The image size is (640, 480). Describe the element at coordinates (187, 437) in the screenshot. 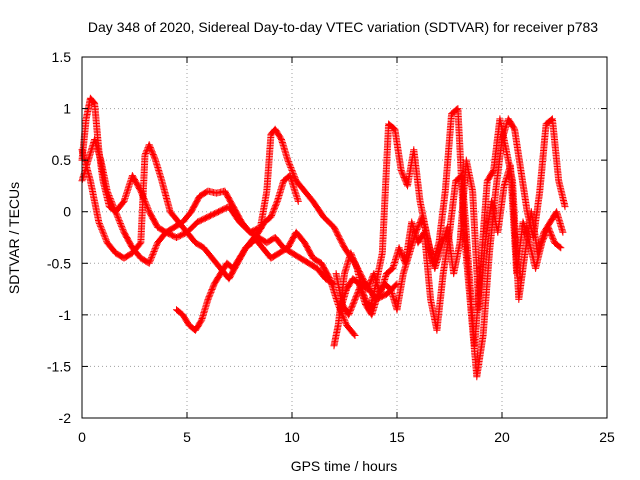

I see `x-tick-label: 5` at that location.